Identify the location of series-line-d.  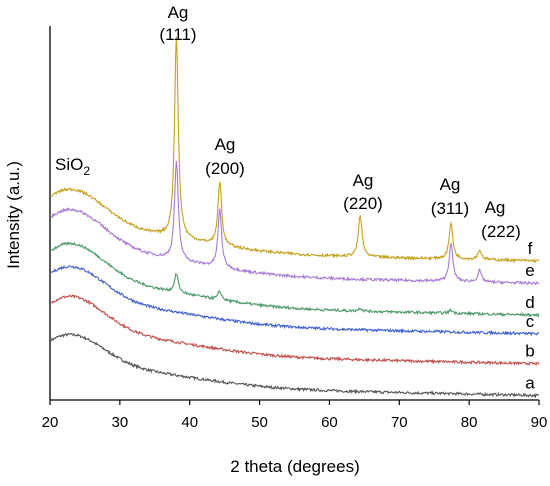
(295, 280).